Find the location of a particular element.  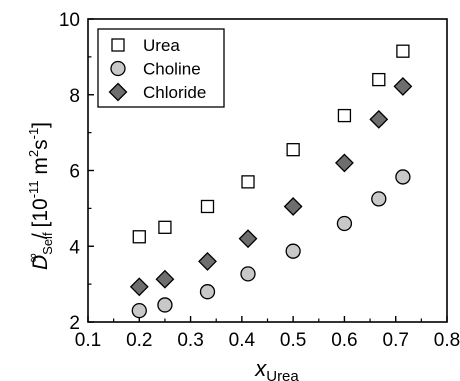

y-axis-units-end: ] is located at coordinates (40, 125).